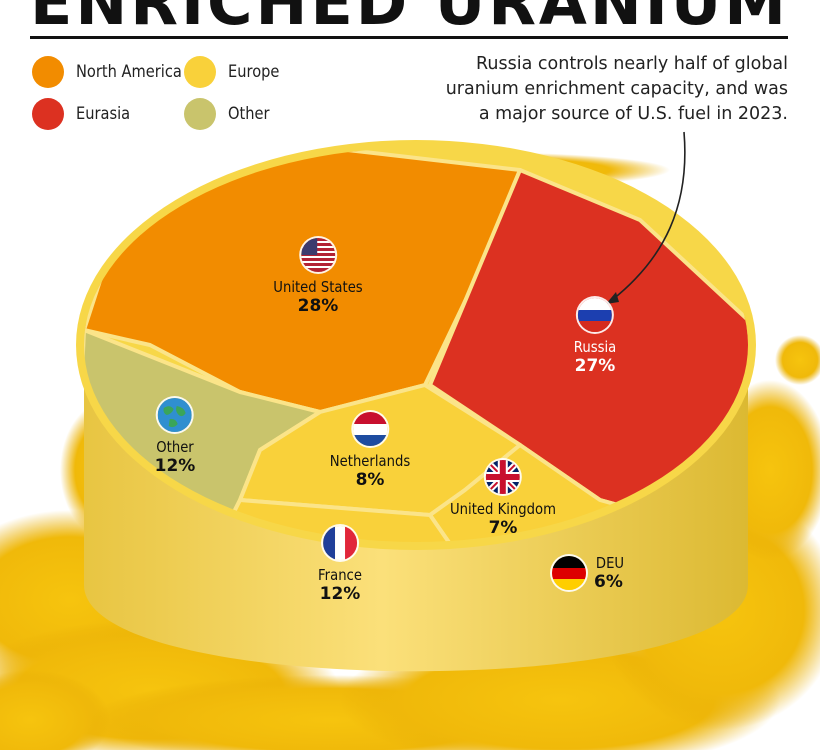 Image resolution: width=820 pixels, height=750 pixels. I want to click on legend-item-other: Other, so click(230, 114).